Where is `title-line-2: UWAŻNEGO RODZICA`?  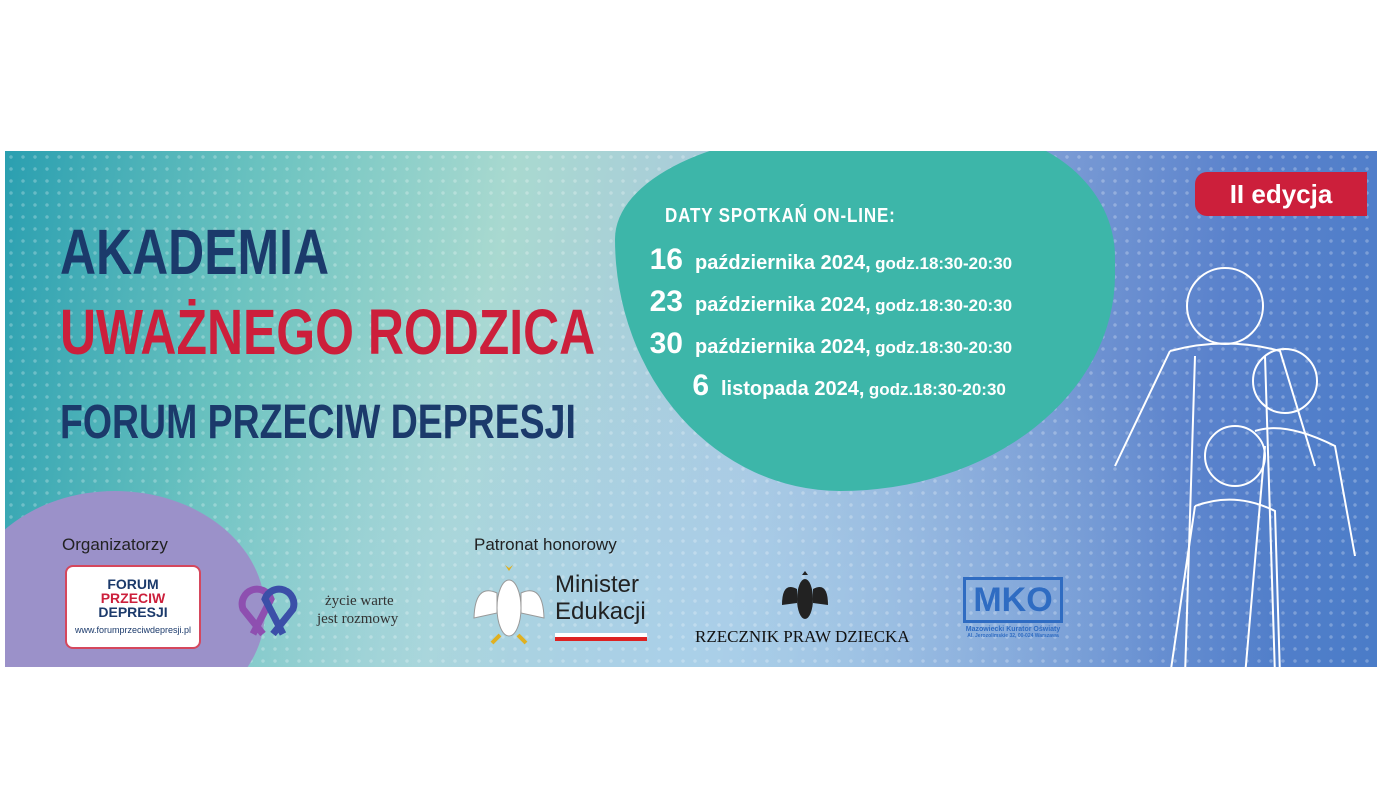 title-line-2: UWAŻNEGO RODZICA is located at coordinates (328, 332).